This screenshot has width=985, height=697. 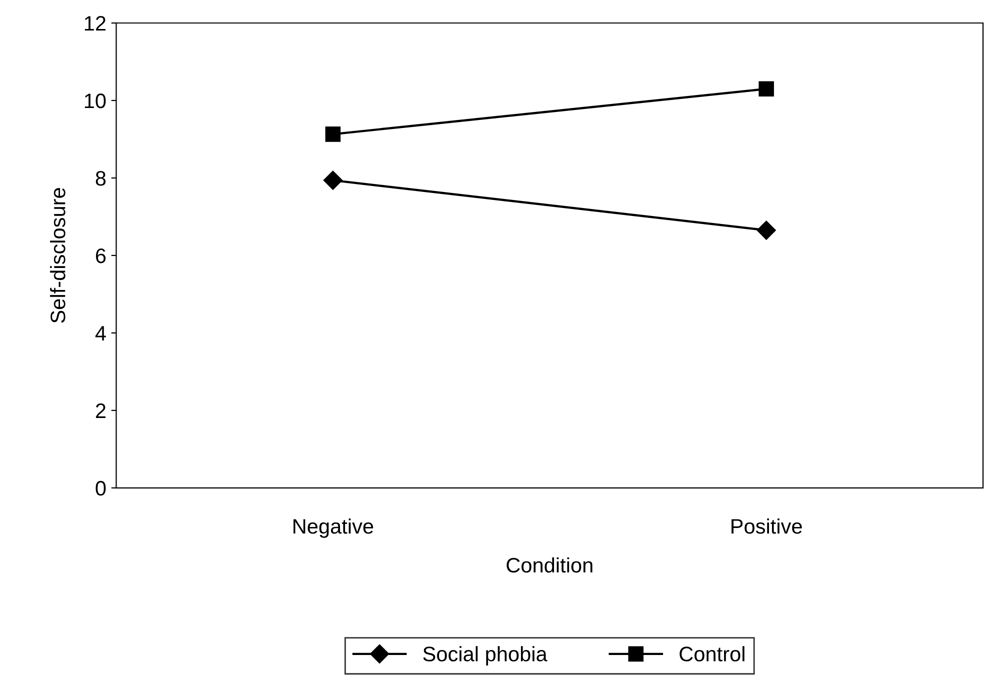 I want to click on legend-label: Social phobia, so click(x=485, y=656).